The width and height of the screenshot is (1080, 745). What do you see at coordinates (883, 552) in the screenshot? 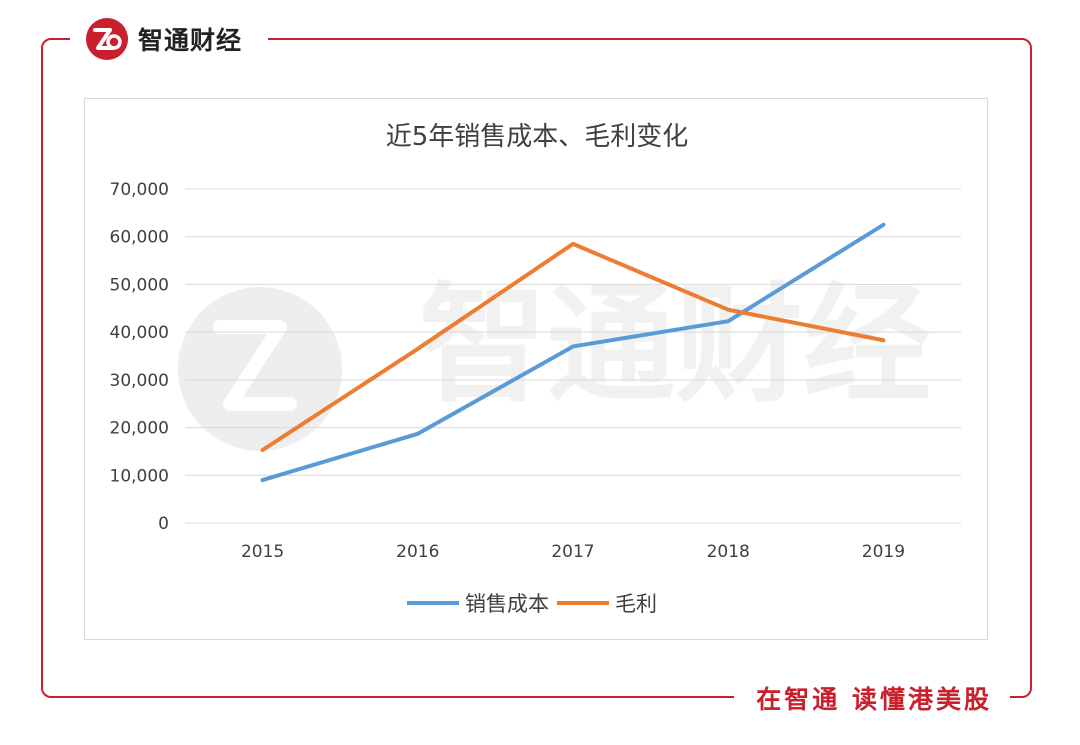
I see `x-tick-label: 2019` at bounding box center [883, 552].